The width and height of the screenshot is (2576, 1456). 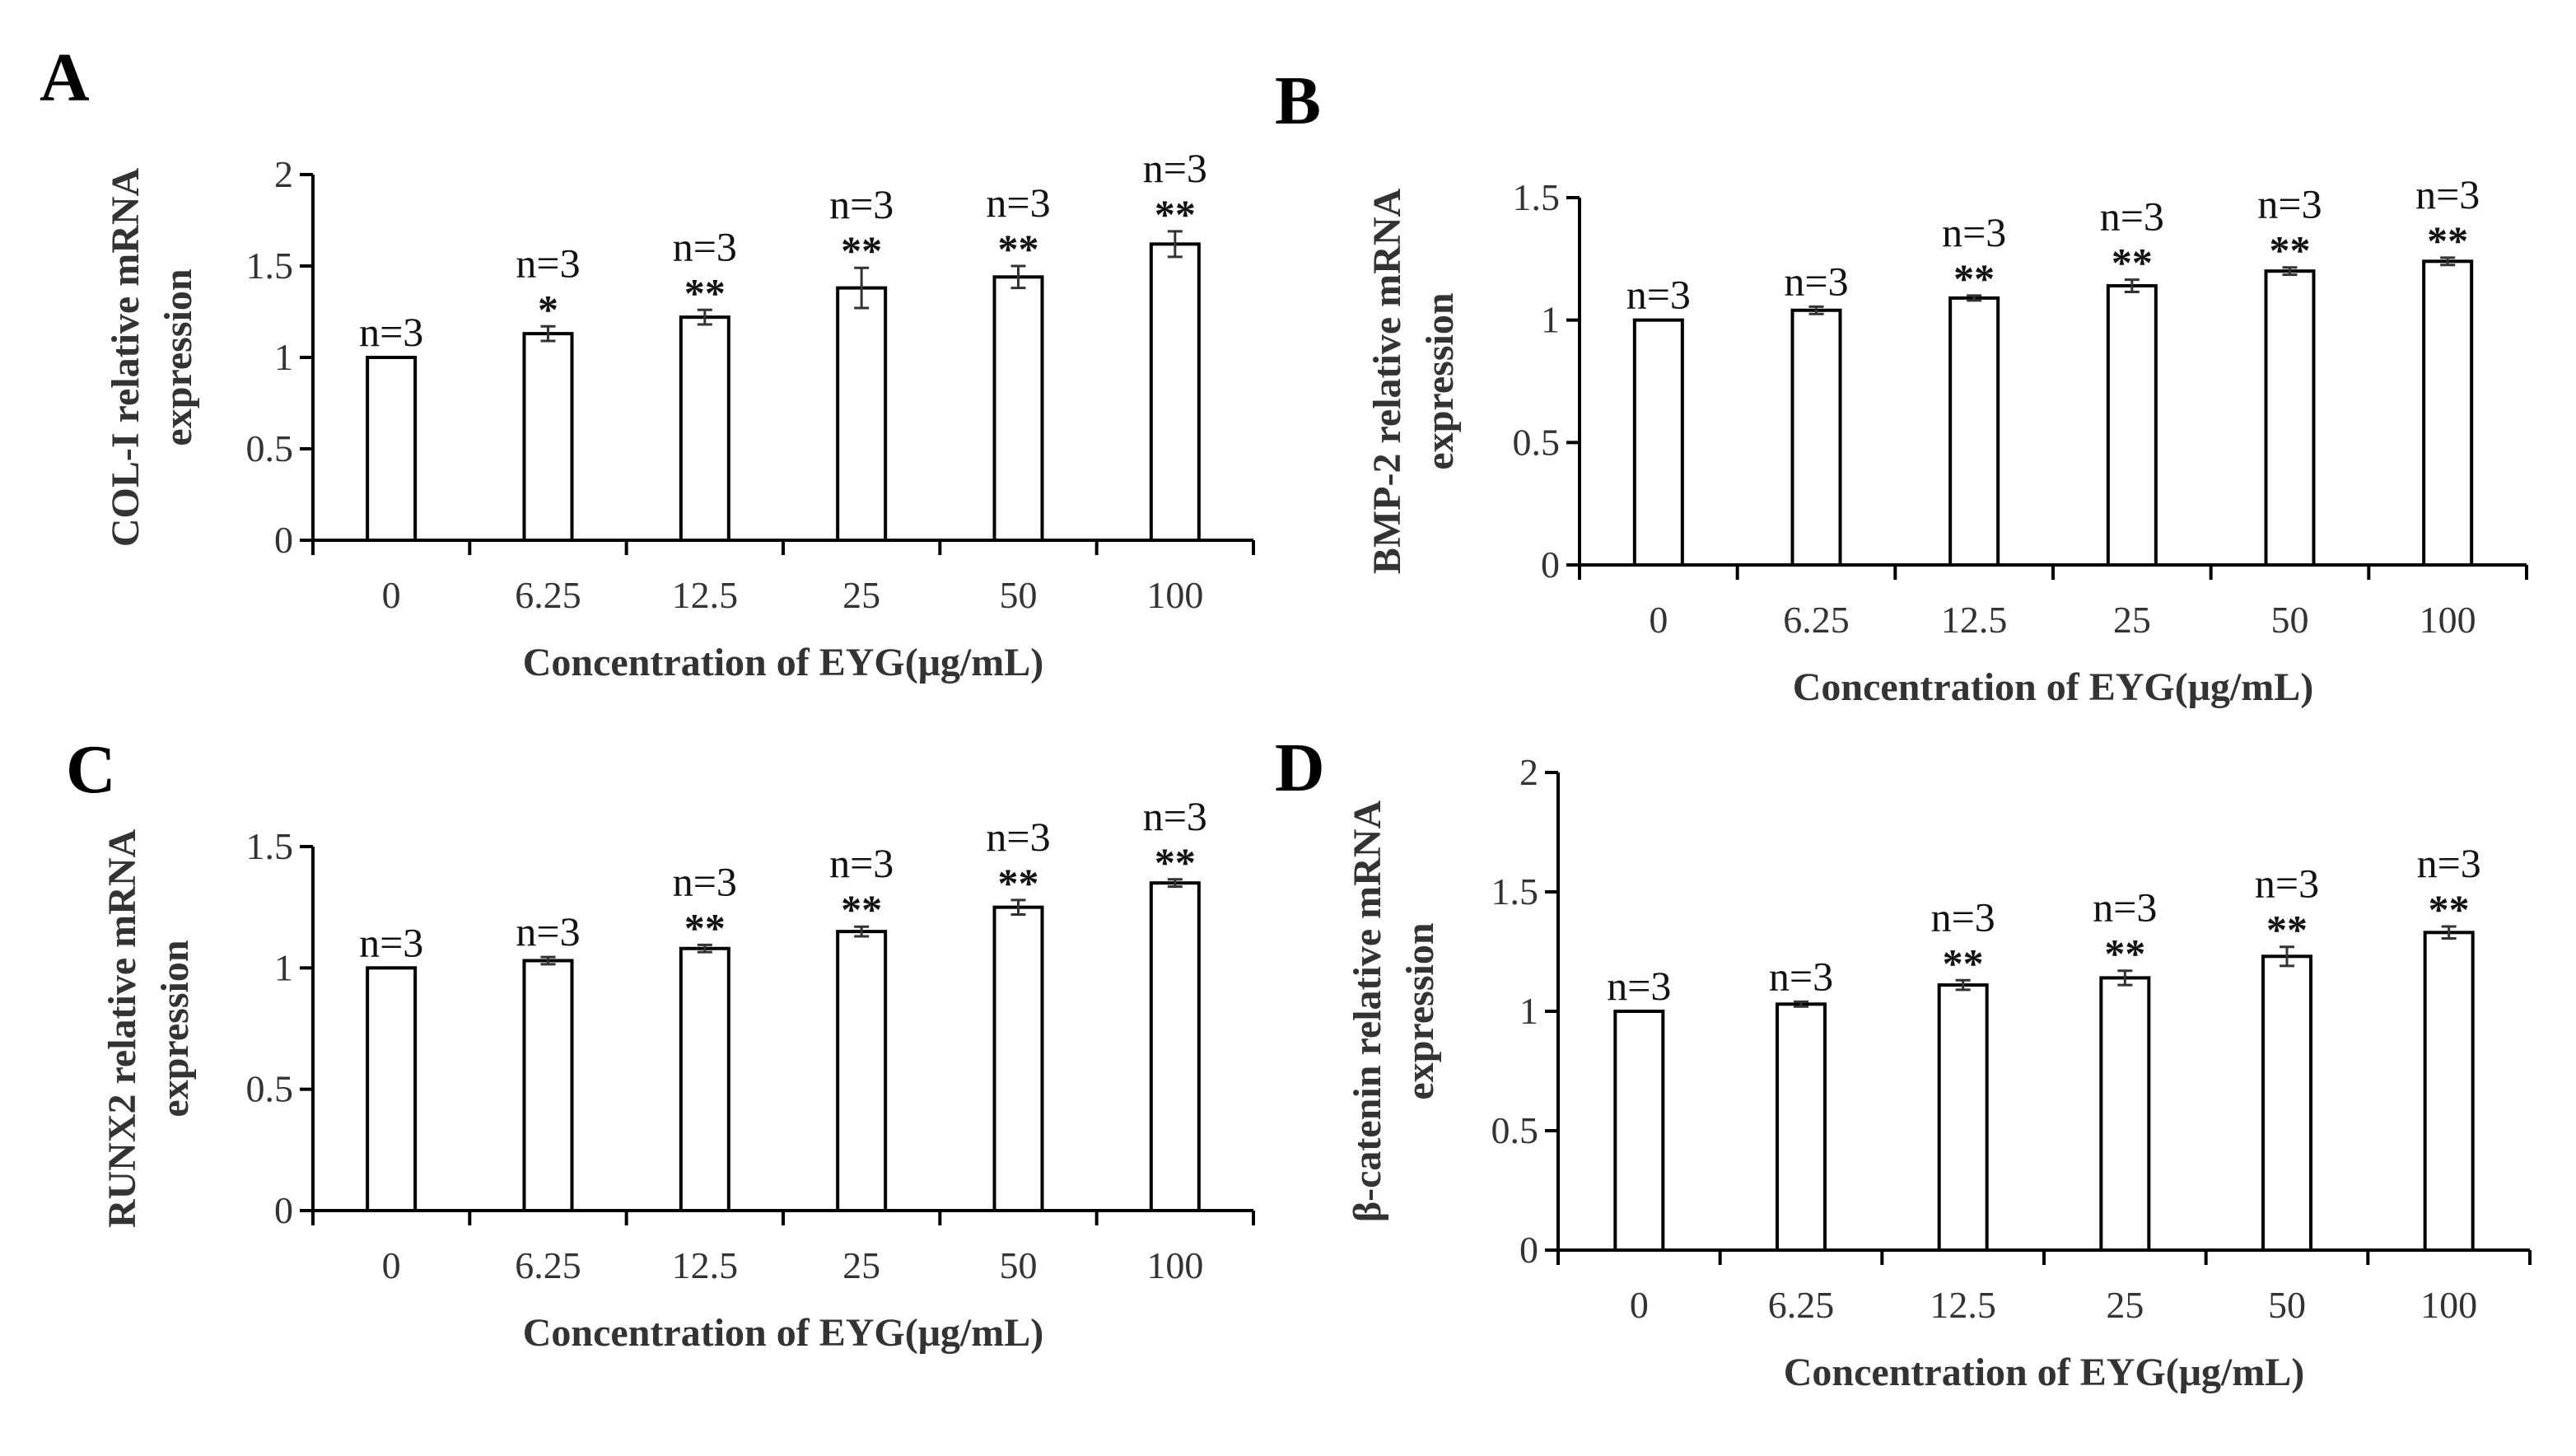 I want to click on panel-letter: B, so click(x=1298, y=101).